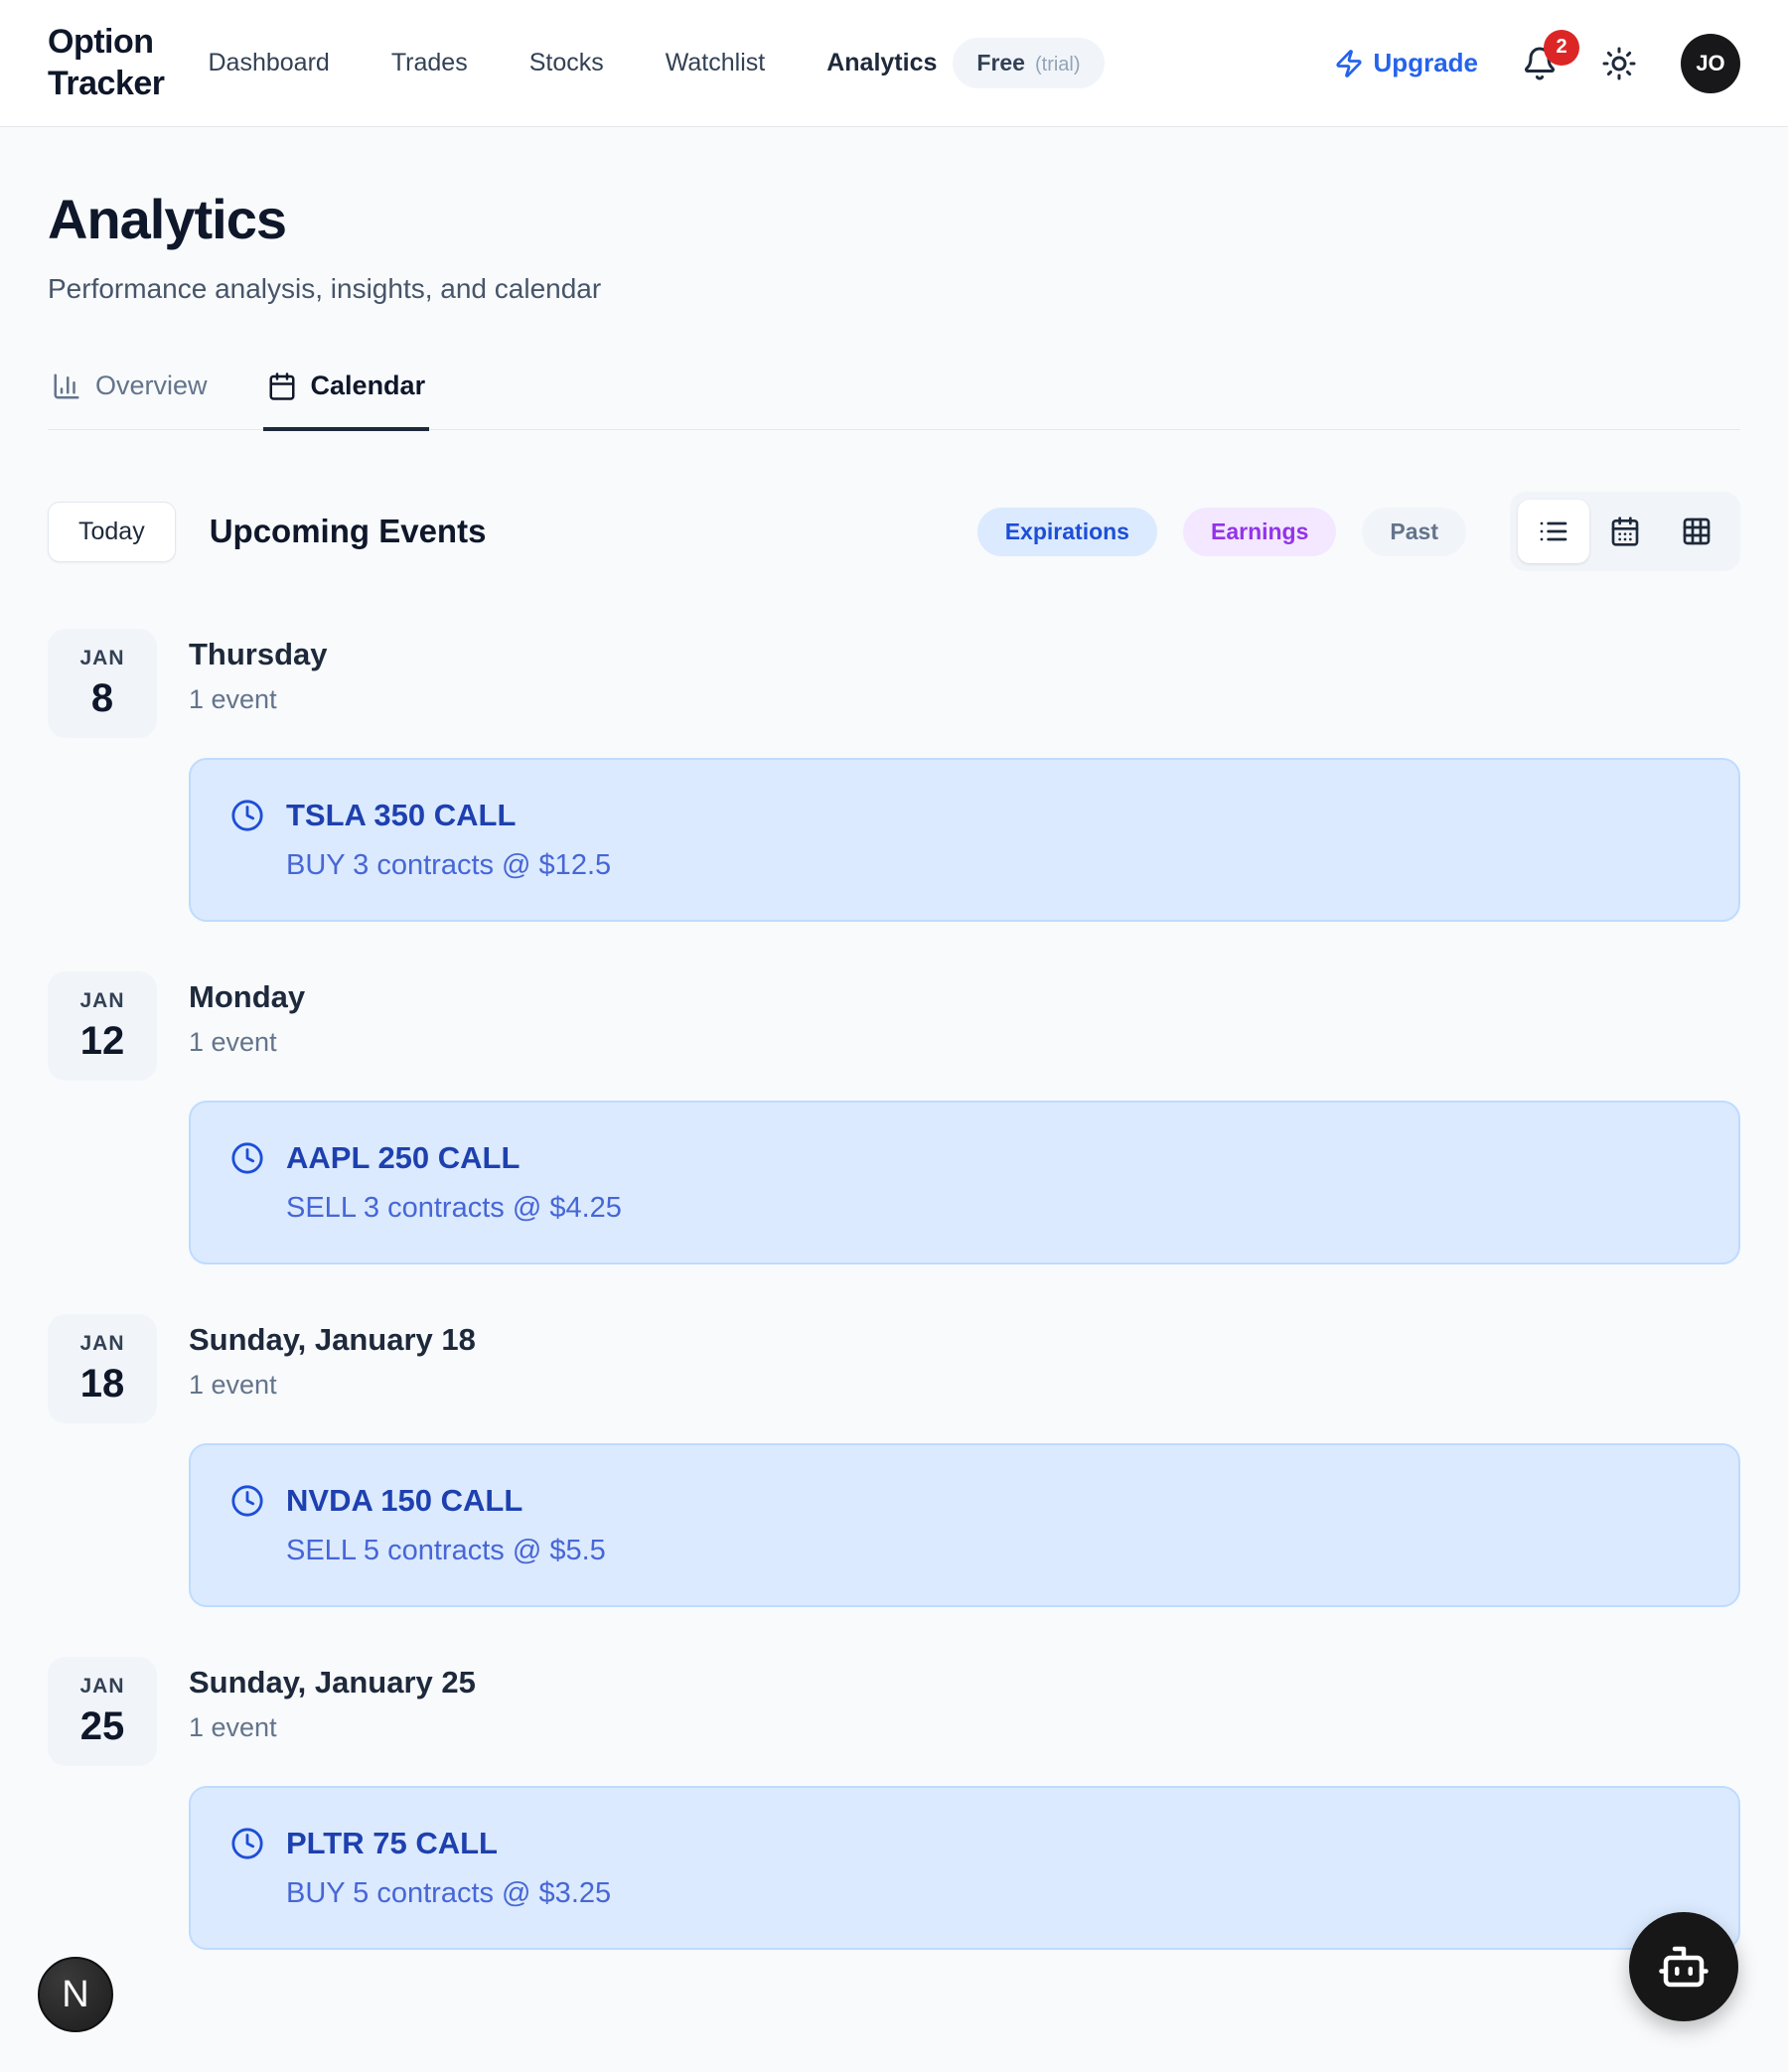  What do you see at coordinates (282, 386) in the screenshot?
I see `calendar-icon` at bounding box center [282, 386].